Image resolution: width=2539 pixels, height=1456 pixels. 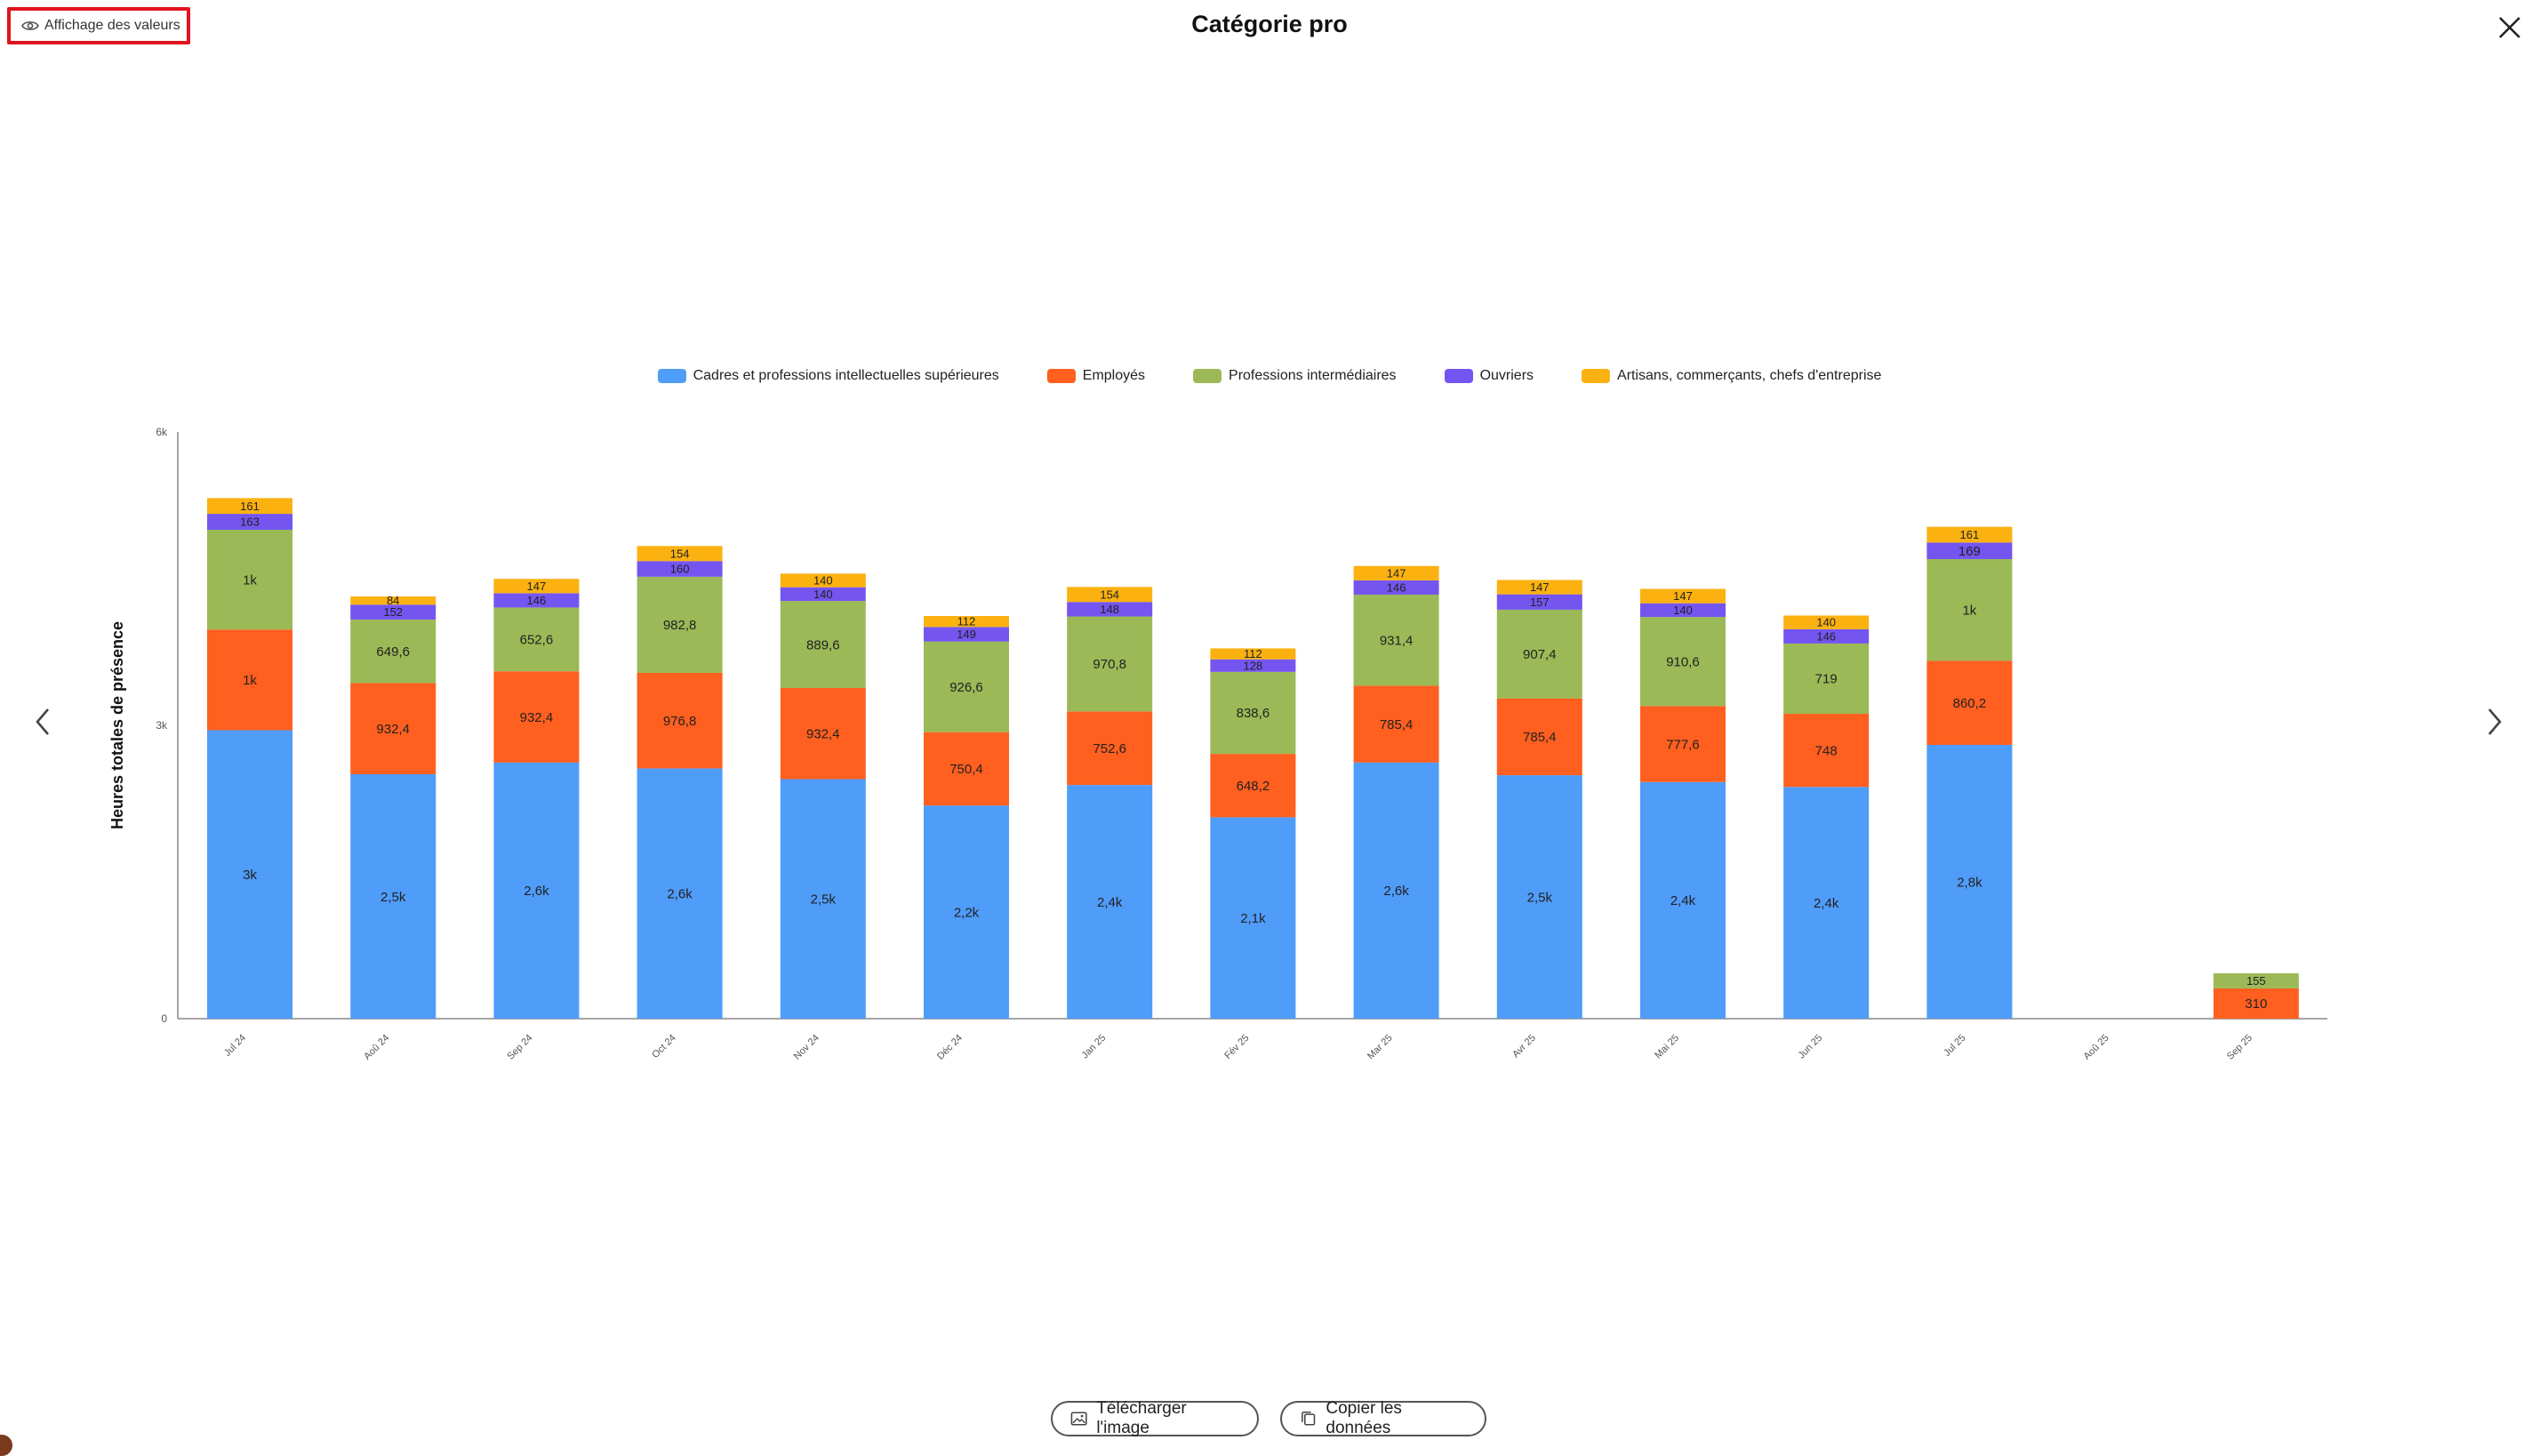 I want to click on x-tick-label: Sep 24, so click(x=519, y=1047).